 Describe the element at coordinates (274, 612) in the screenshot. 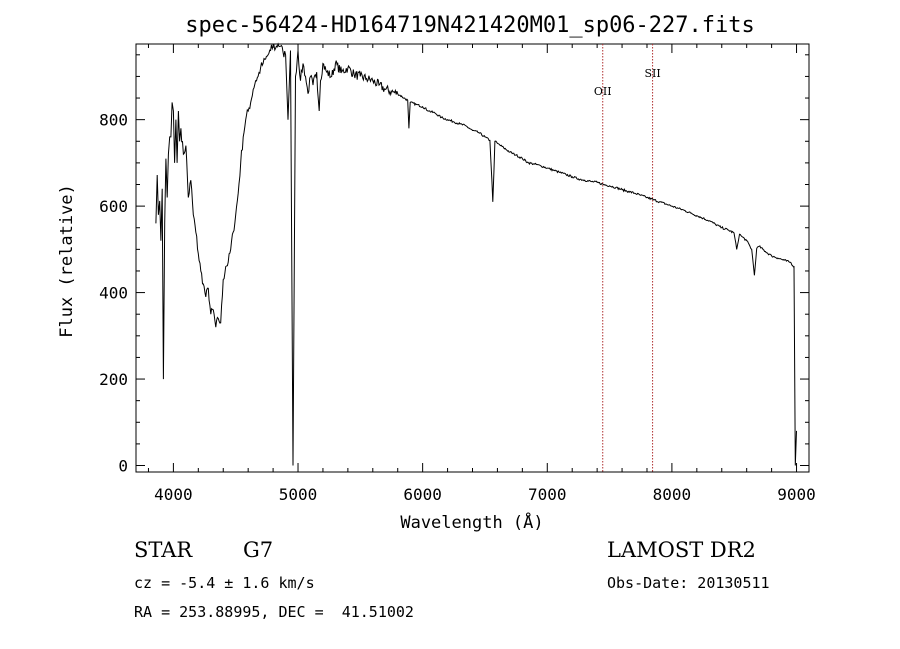

I see `coordinates: RA = 253.88995, DEC = 41.51002` at that location.